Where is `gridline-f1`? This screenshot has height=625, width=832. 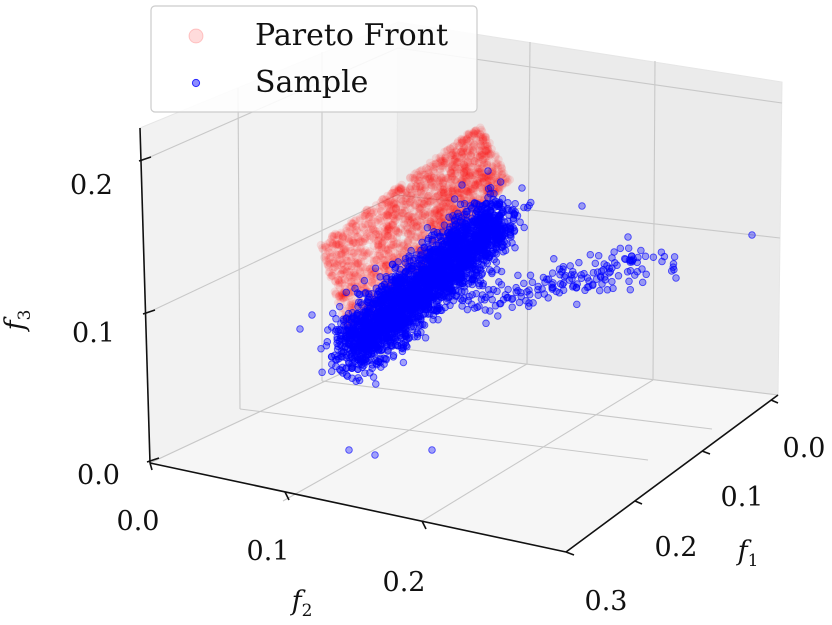 gridline-f1 is located at coordinates (537, 450).